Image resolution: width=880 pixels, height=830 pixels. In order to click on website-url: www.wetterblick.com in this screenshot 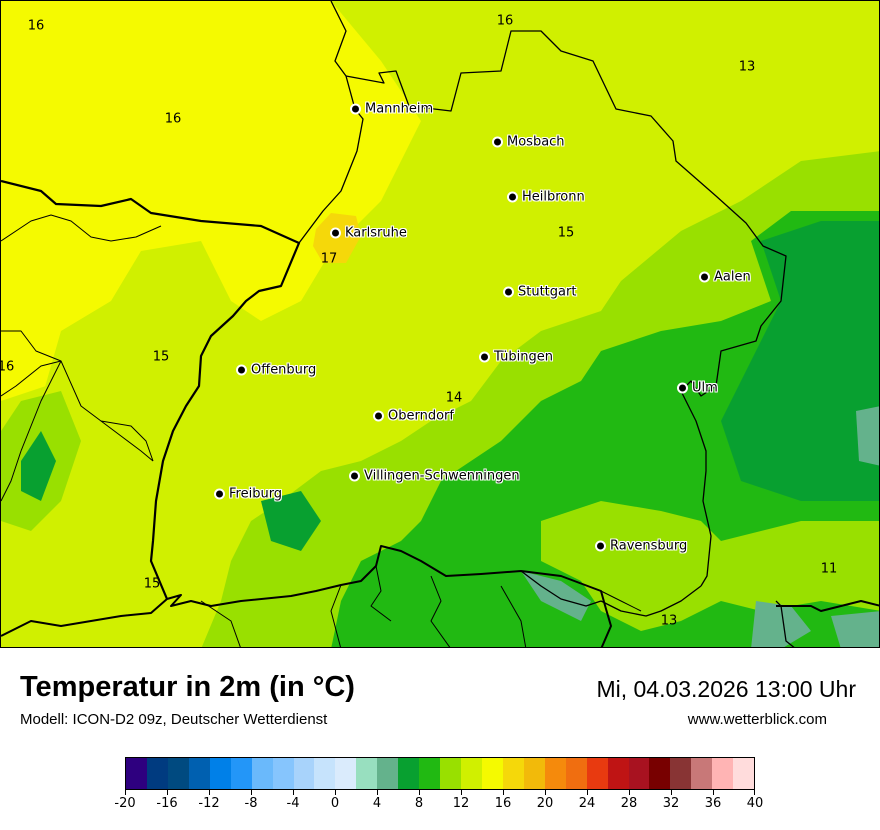, I will do `click(757, 719)`.